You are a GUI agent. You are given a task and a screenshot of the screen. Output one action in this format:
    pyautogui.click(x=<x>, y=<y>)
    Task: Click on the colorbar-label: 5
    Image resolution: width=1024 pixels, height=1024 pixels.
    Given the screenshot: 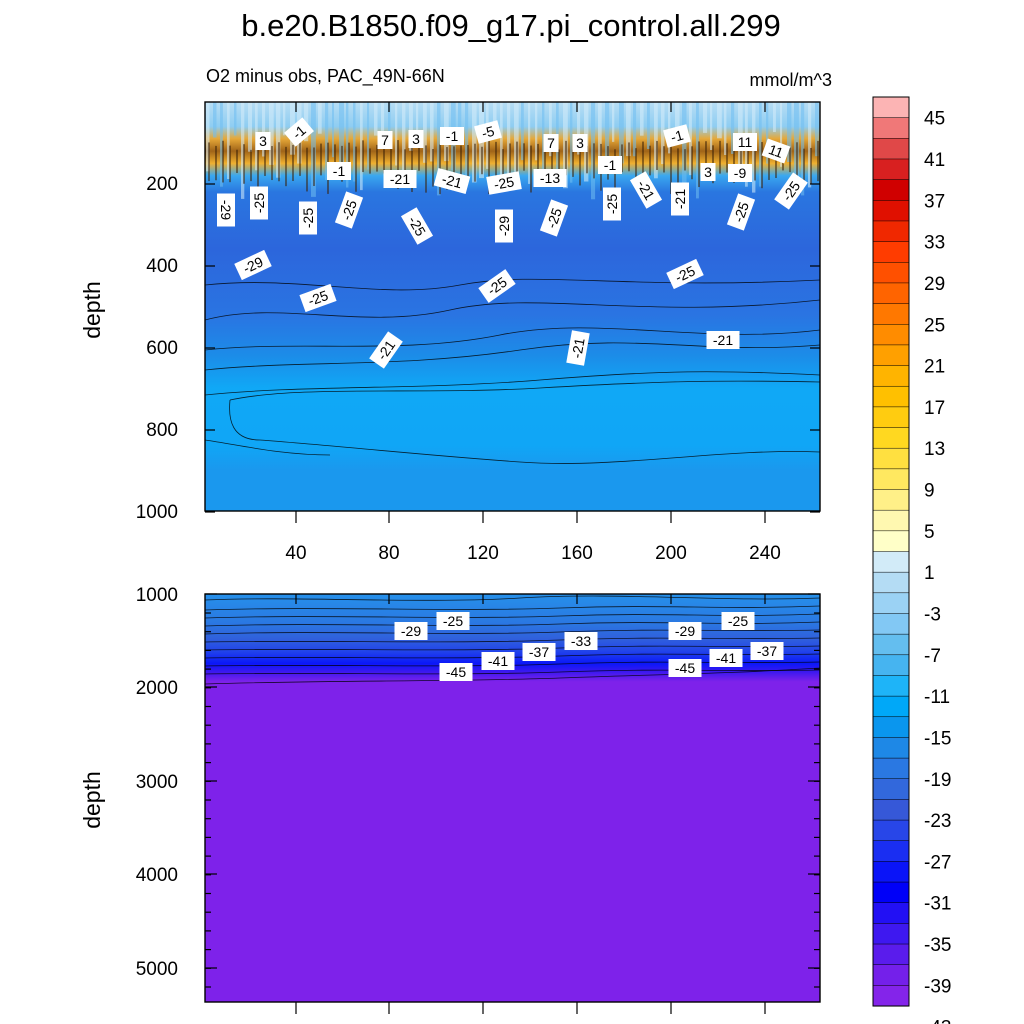 What is the action you would take?
    pyautogui.click(x=929, y=532)
    